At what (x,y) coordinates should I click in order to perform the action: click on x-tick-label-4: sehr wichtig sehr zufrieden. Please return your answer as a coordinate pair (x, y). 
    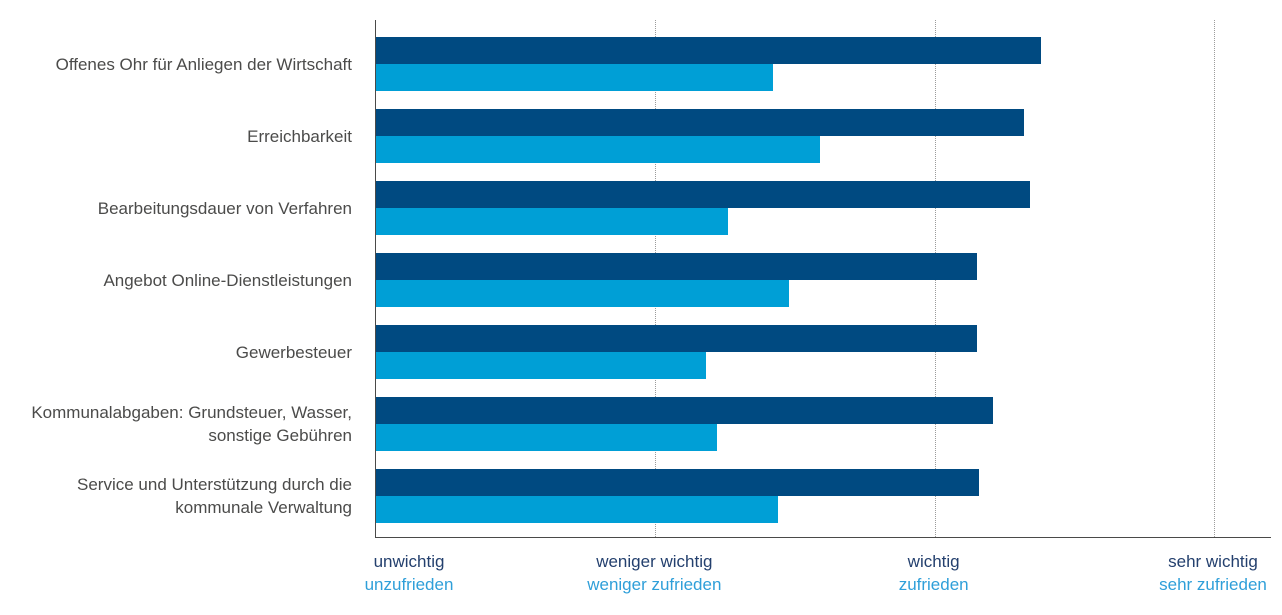
    Looking at the image, I should click on (1192, 573).